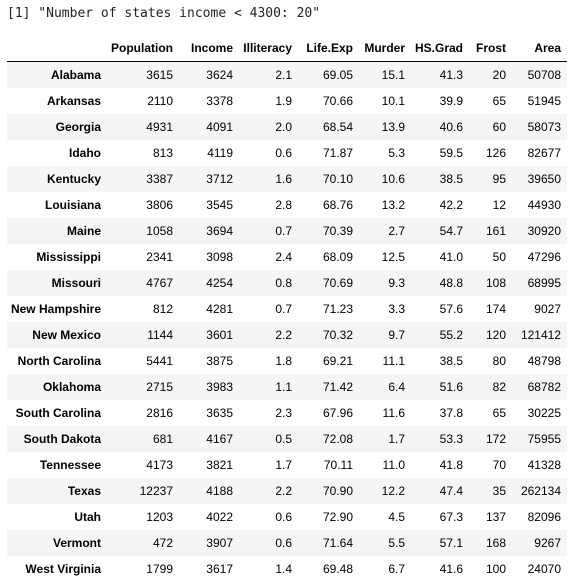 The height and width of the screenshot is (584, 574). I want to click on table-cell: 2.8, so click(283, 205).